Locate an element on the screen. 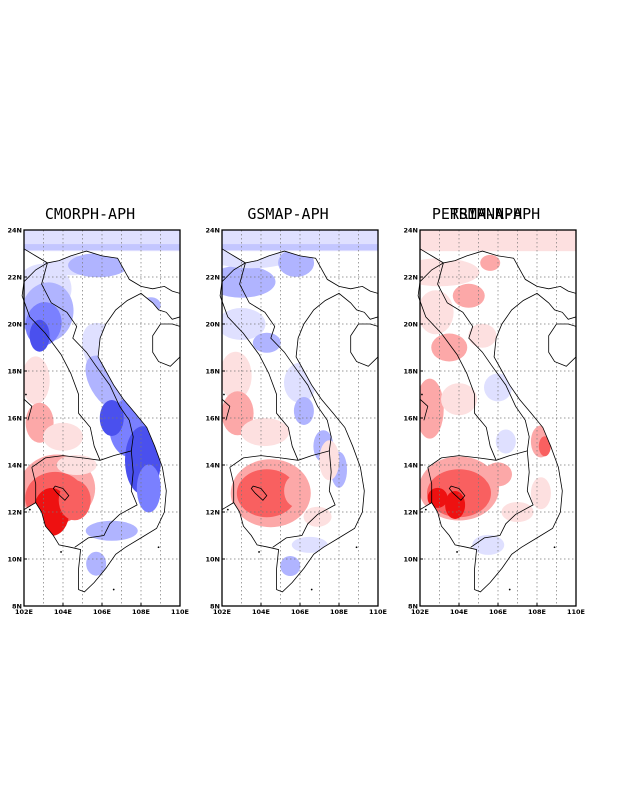 Image resolution: width=618 pixels, height=800 pixels. lat-tick-label: 10N is located at coordinates (213, 559).